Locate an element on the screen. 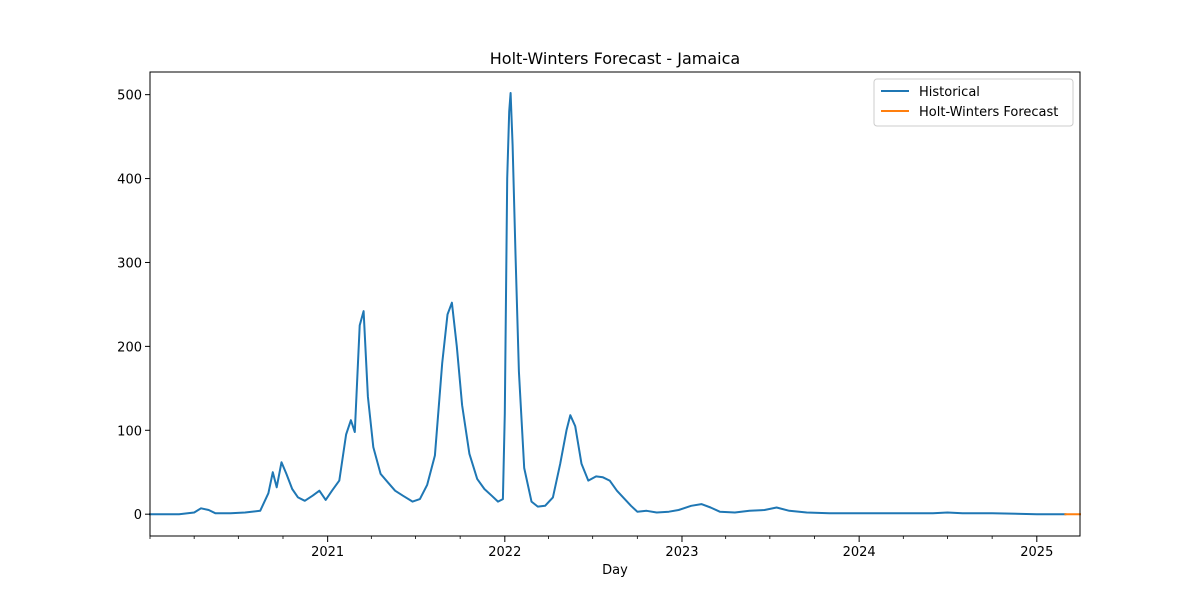 The image size is (1200, 600). x-axis-label: Day is located at coordinates (615, 570).